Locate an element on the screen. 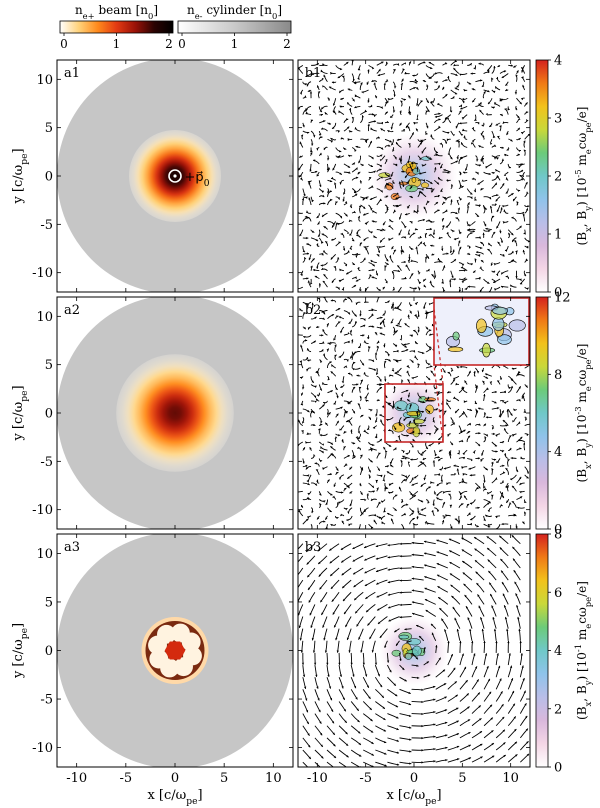 Image resolution: width=600 pixels, height=808 pixels. field-arrow is located at coordinates (325, 88).